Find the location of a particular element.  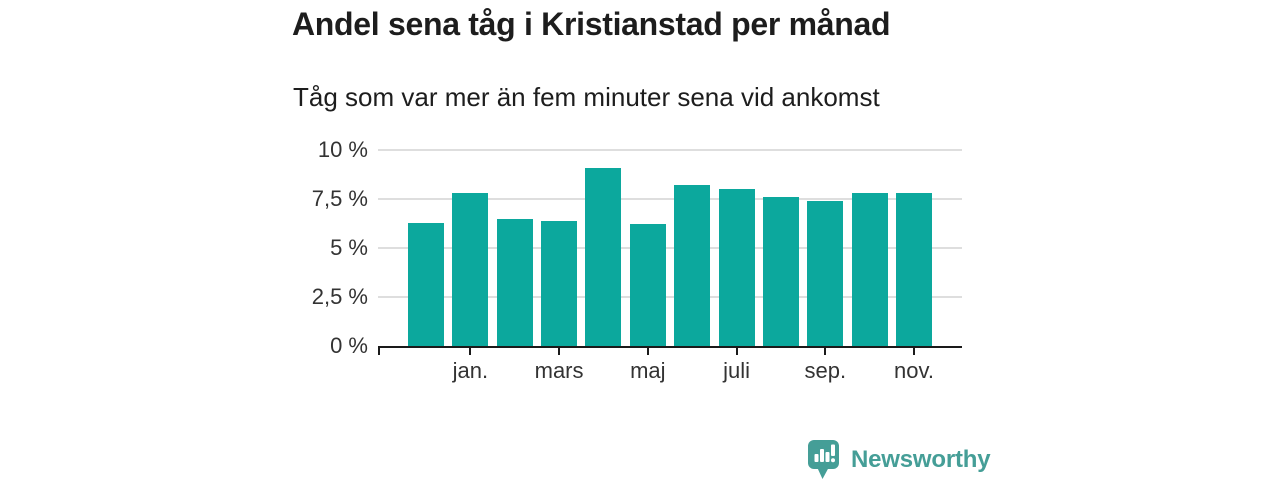

x-axis-label: mars is located at coordinates (559, 370).